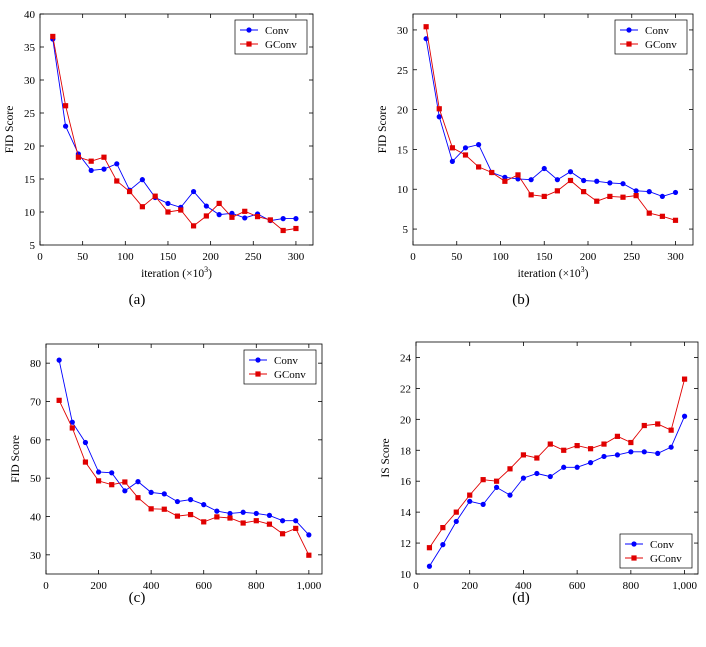 This screenshot has width=706, height=647. I want to click on legend: Conv GConv, so click(280, 367).